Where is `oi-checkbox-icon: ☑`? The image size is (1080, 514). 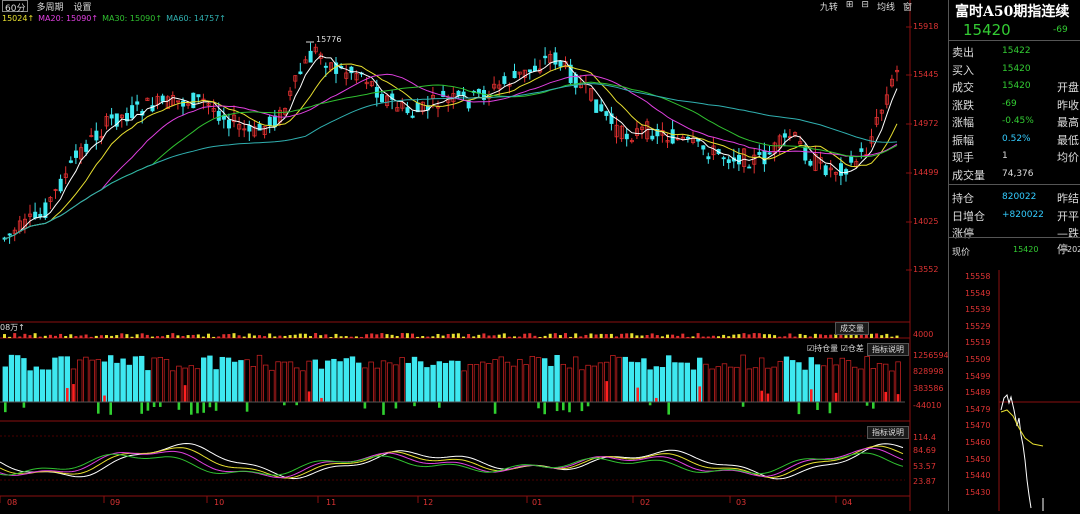 oi-checkbox-icon: ☑ is located at coordinates (811, 348).